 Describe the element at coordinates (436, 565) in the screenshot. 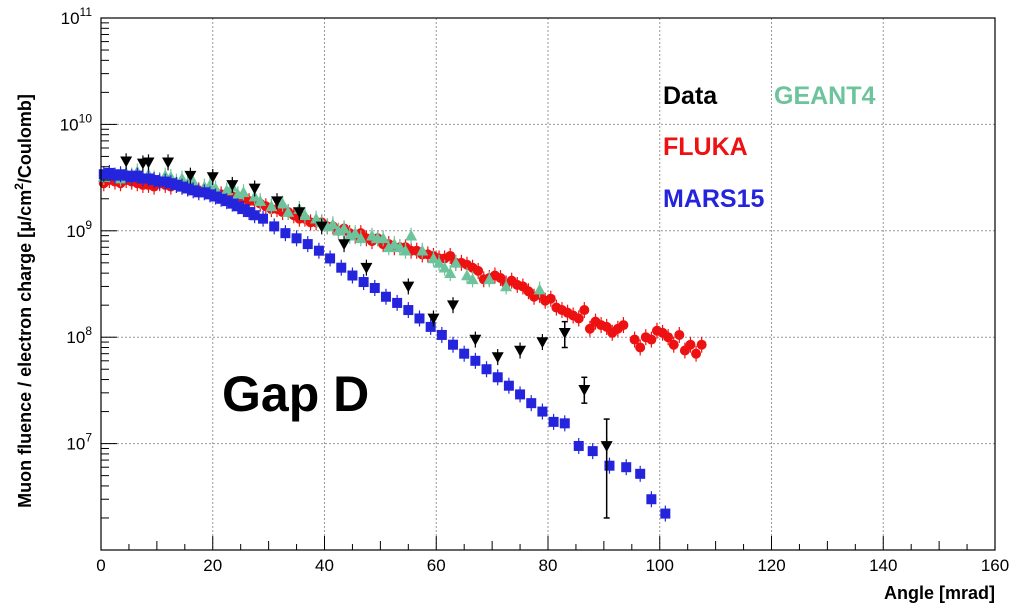

I see `x-tick-label: 60` at that location.